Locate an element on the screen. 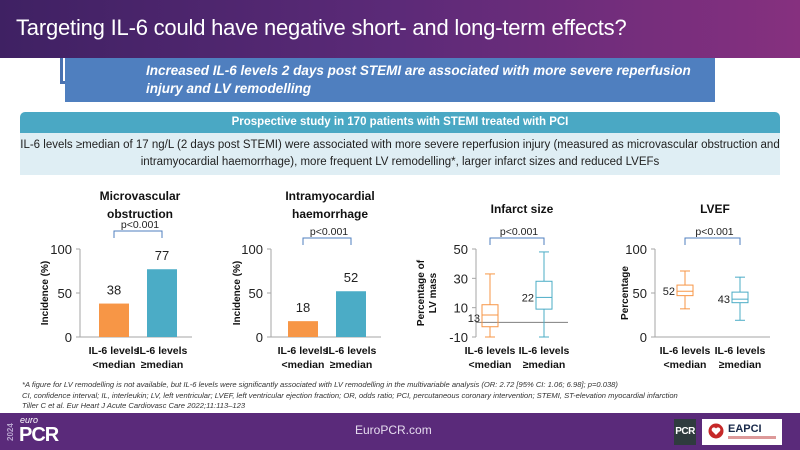 The image size is (800, 450). chart-title: obstruction is located at coordinates (140, 214).